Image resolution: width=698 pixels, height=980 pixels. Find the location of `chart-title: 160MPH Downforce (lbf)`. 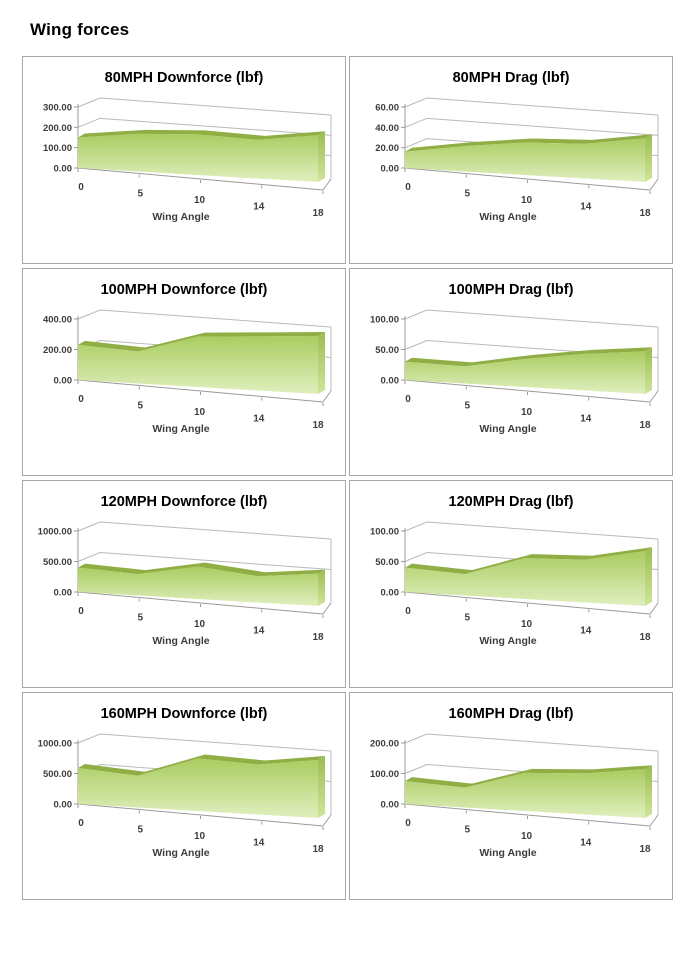

chart-title: 160MPH Downforce (lbf) is located at coordinates (184, 714).